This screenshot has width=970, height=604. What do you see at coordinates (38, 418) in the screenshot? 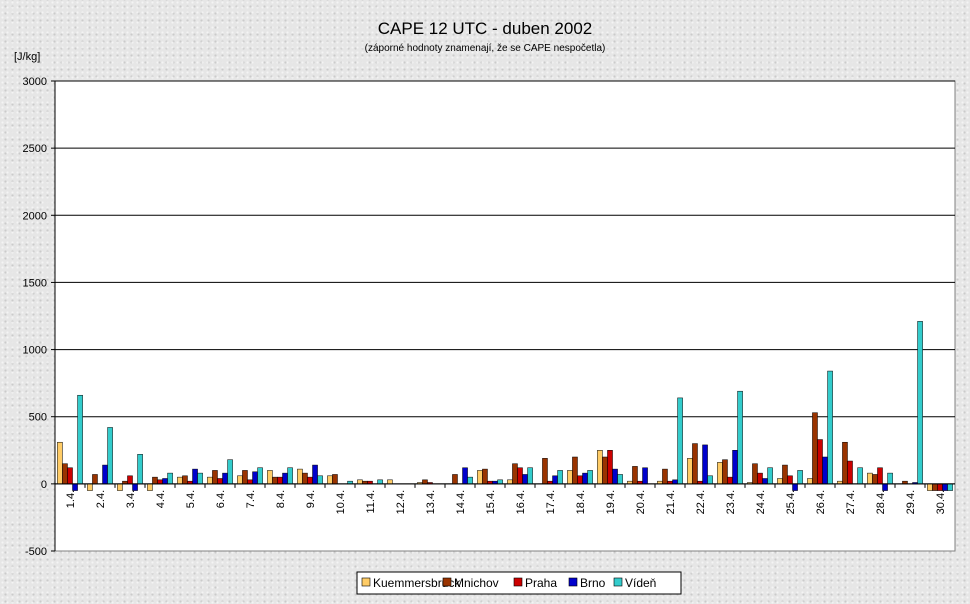
I see `y-tick-label: 500` at bounding box center [38, 418].